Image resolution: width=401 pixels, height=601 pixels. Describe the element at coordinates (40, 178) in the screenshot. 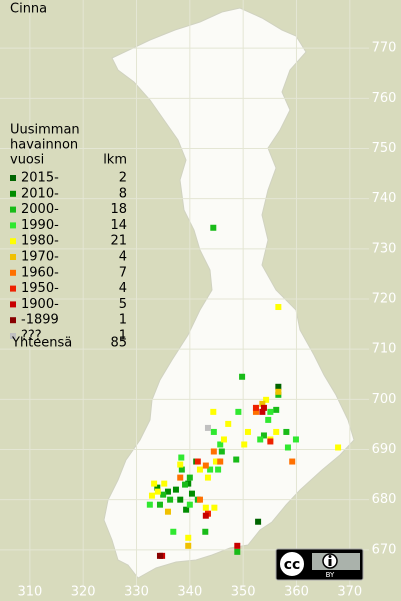

I see `legend-label: 2015-` at that location.